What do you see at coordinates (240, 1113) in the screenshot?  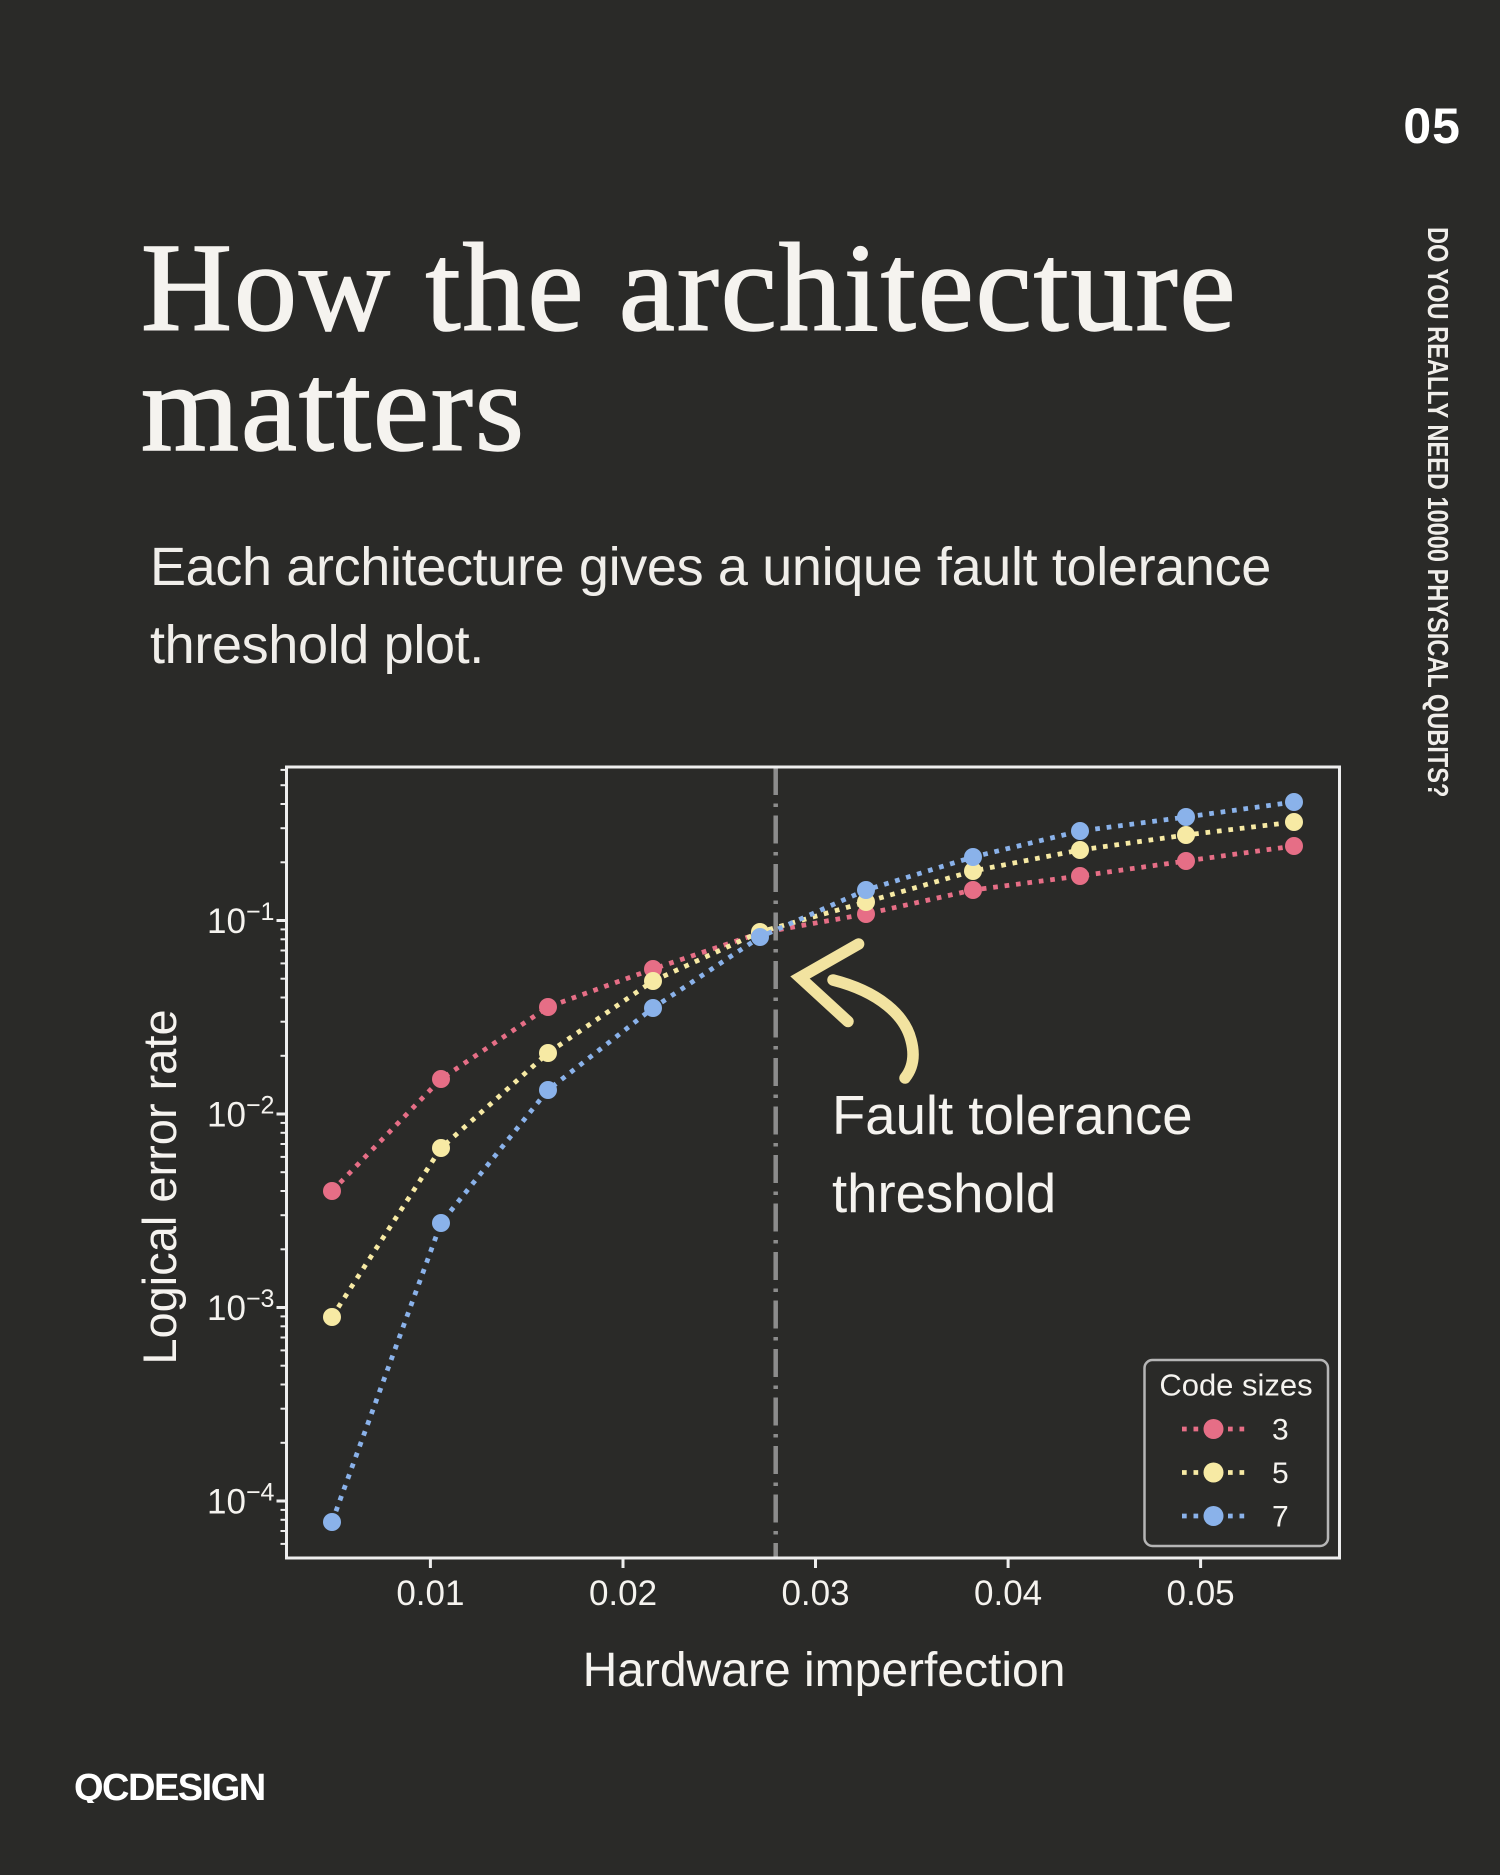 I see `svg-text: 10⁻²` at bounding box center [240, 1113].